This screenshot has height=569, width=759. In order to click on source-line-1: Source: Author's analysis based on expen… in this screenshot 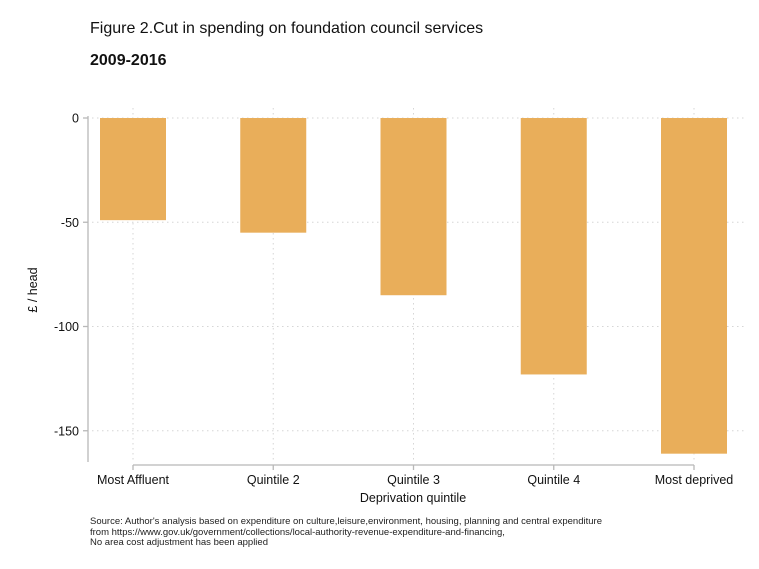, I will do `click(346, 521)`.